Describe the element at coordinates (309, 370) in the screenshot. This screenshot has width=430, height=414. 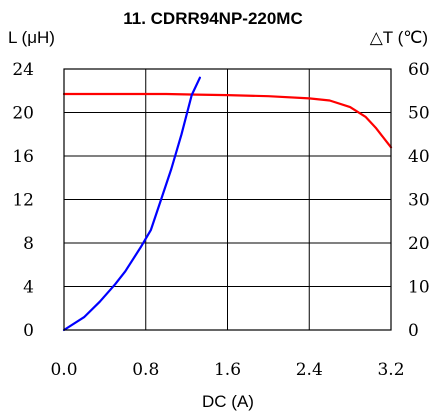
I see `x-tick-label: 2.4` at that location.